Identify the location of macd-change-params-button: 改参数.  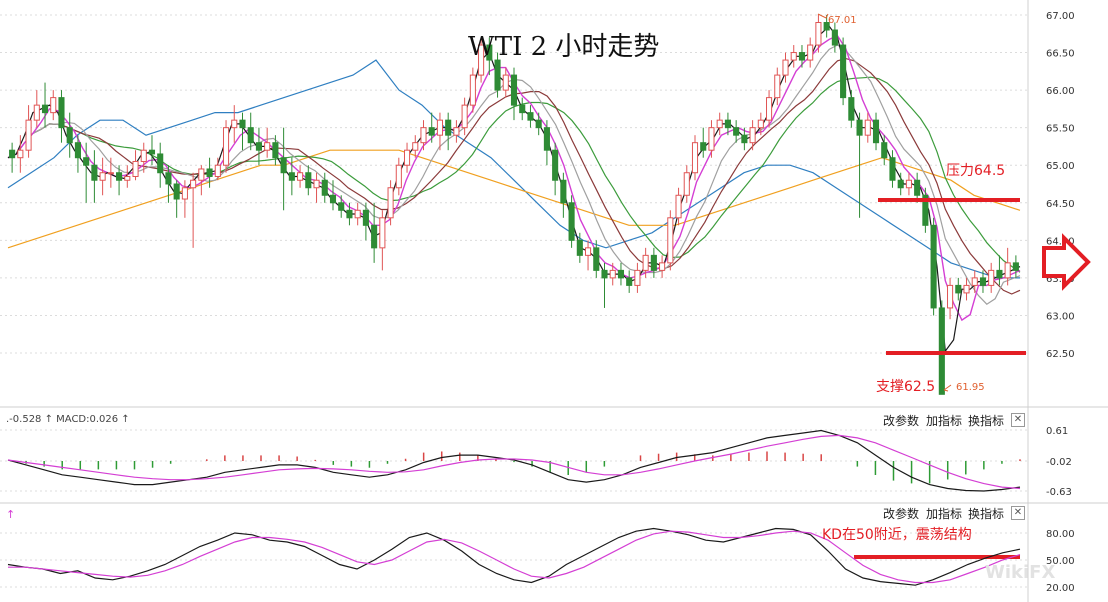
(901, 421).